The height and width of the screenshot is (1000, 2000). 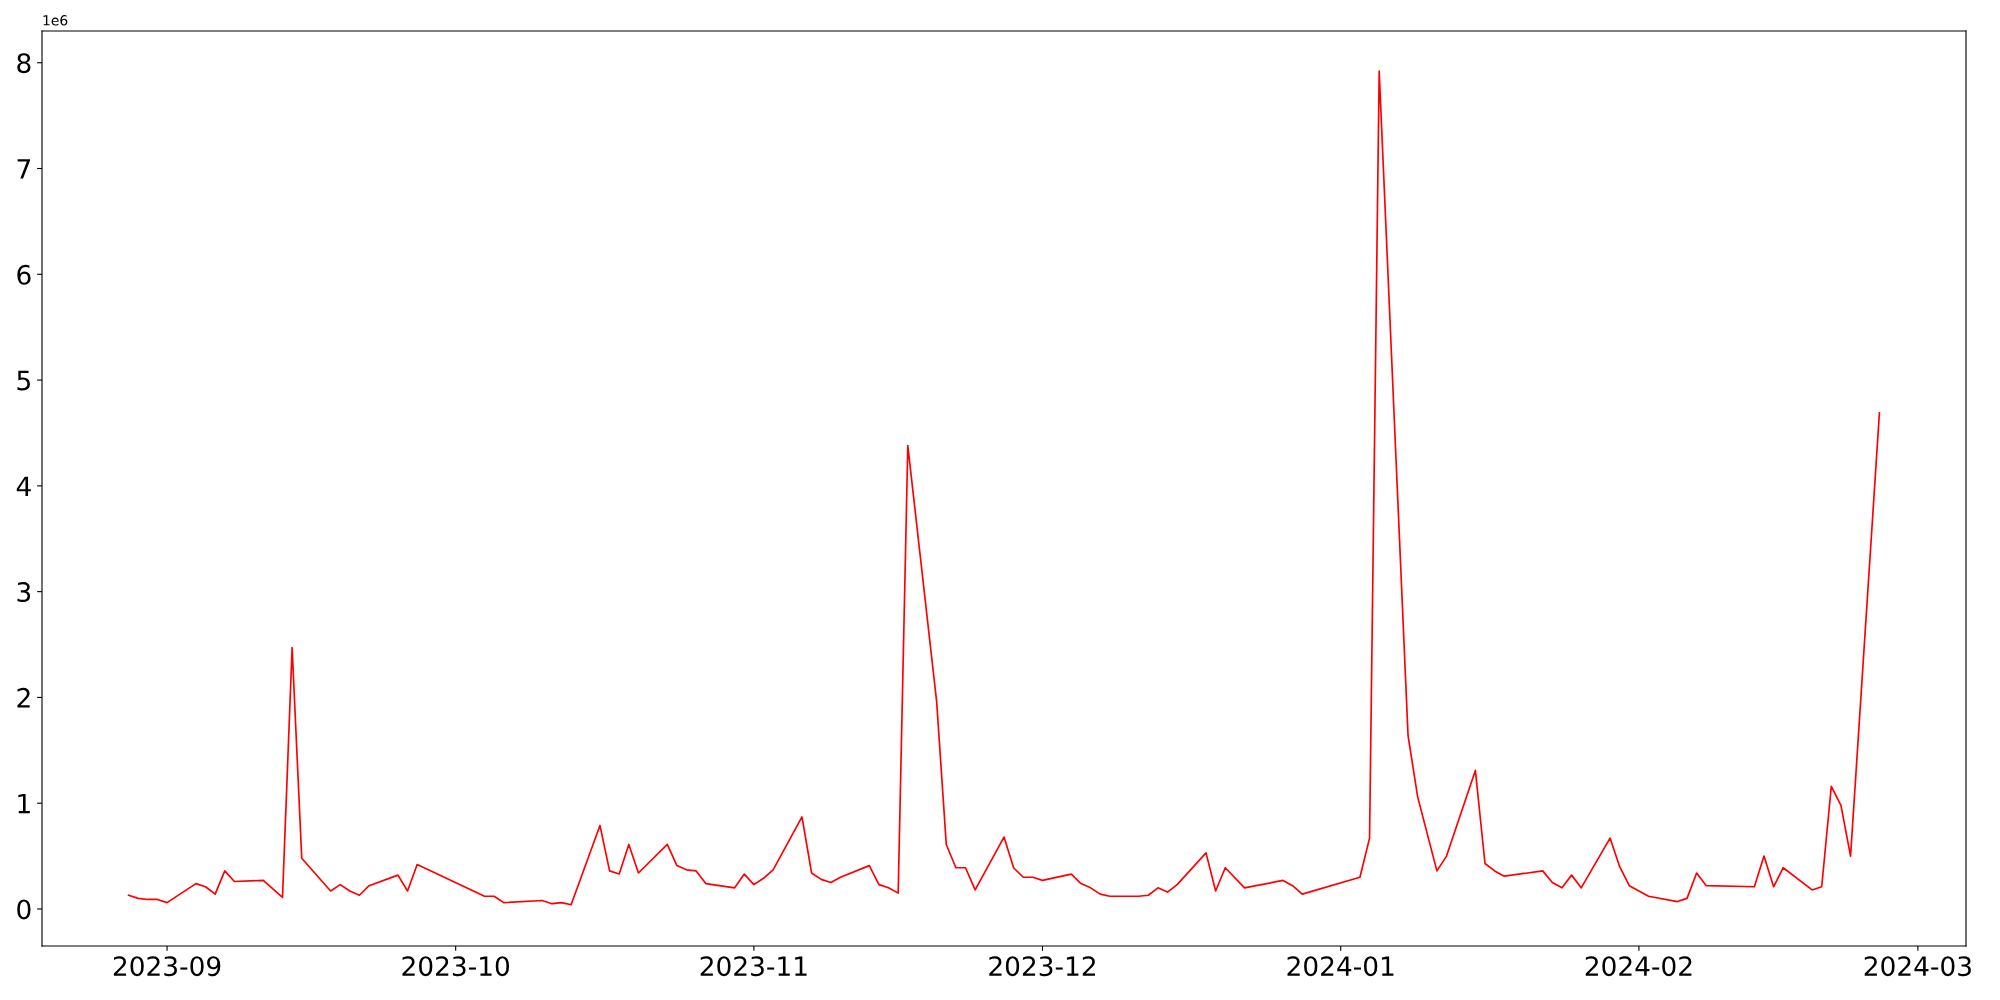 I want to click on y-tick-label: 8, so click(x=24, y=63).